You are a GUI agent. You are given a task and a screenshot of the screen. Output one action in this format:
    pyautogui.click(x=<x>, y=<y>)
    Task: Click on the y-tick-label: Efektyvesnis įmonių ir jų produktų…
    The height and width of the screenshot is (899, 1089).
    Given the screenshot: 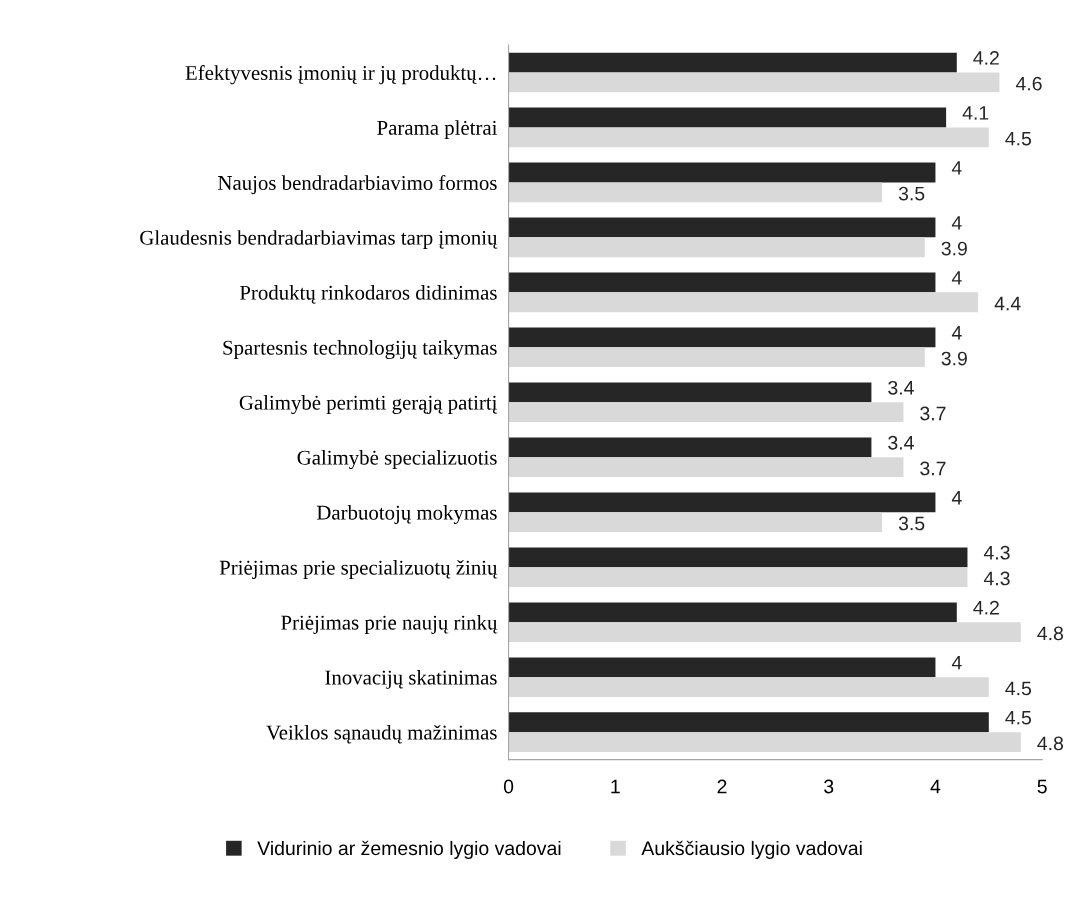 What is the action you would take?
    pyautogui.click(x=340, y=75)
    